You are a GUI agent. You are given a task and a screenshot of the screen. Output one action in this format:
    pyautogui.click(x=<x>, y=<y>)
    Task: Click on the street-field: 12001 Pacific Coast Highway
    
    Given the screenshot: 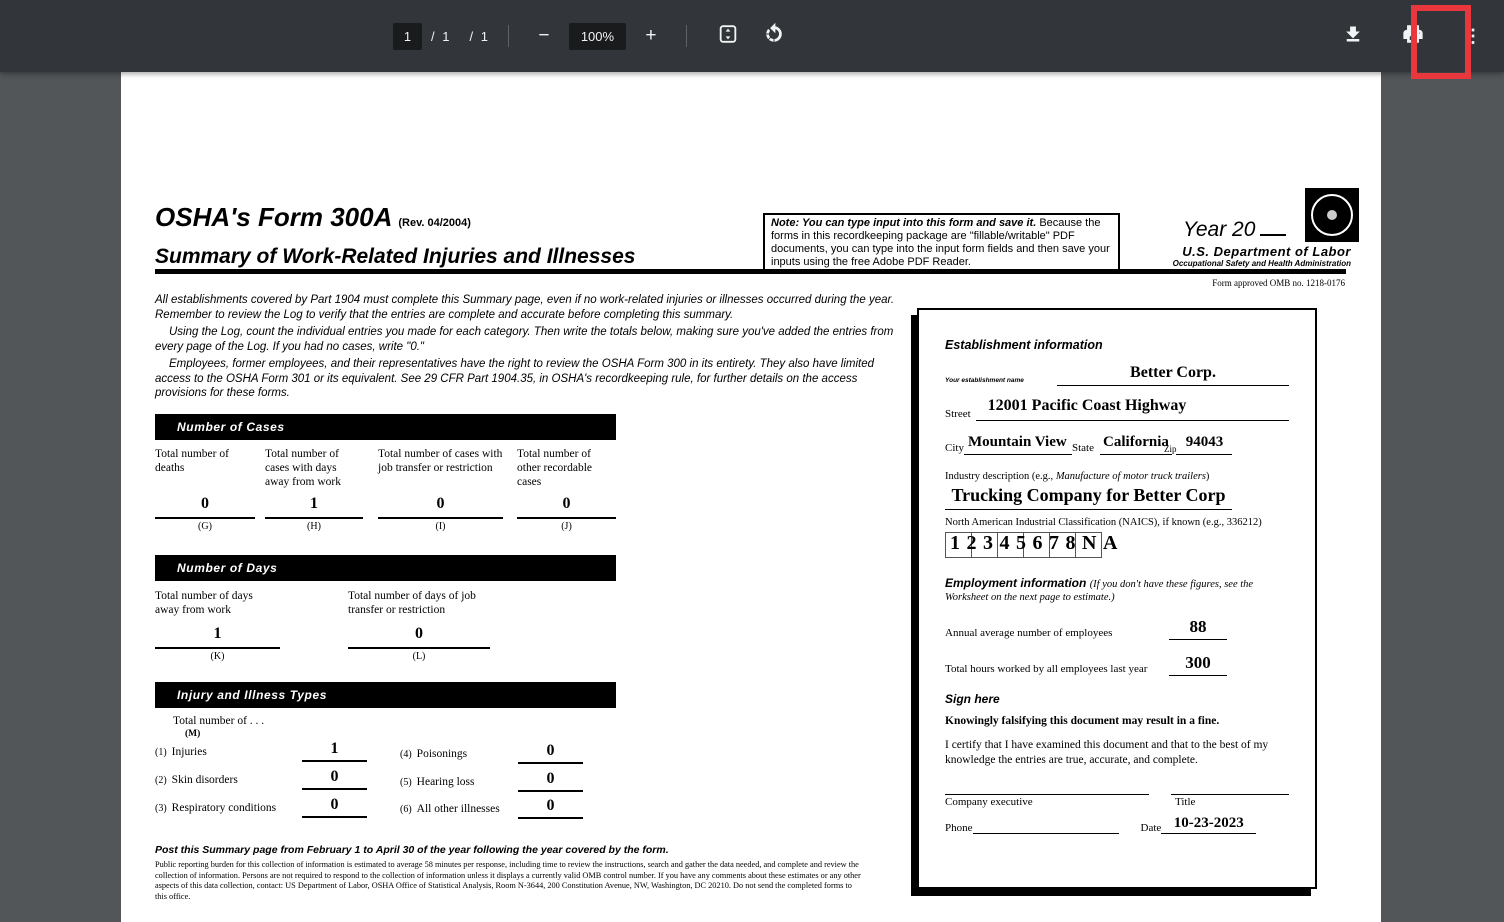 What is the action you would take?
    pyautogui.click(x=1132, y=409)
    